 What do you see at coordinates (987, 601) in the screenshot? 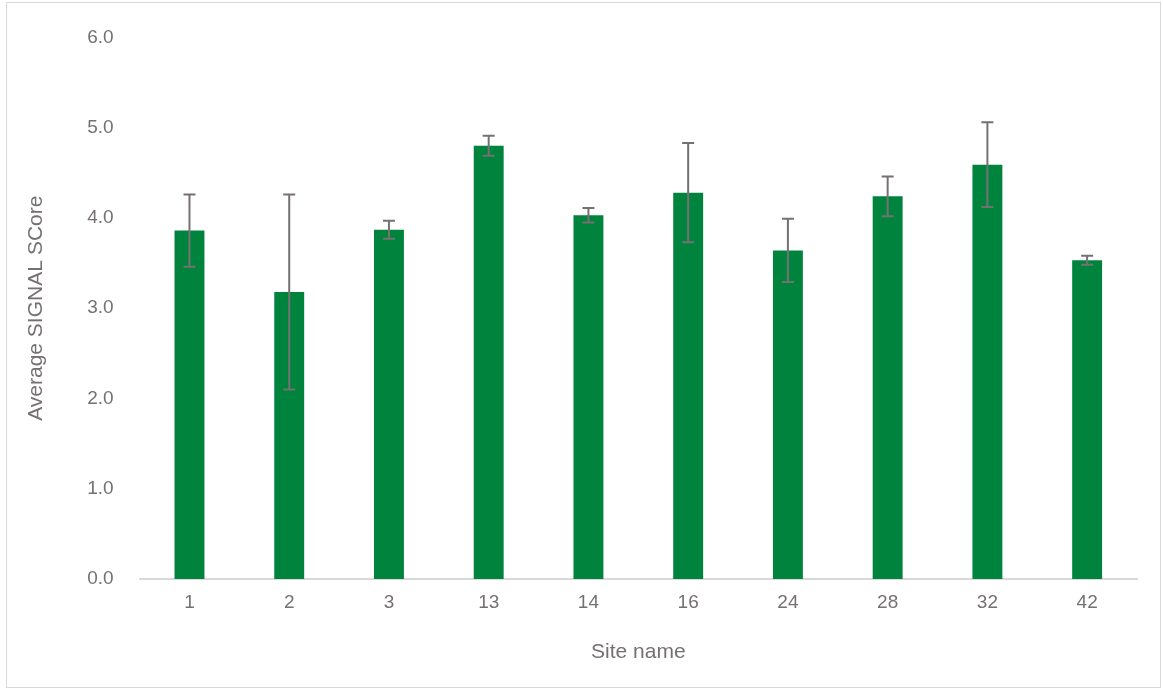
I see `x-tick-label: 32` at bounding box center [987, 601].